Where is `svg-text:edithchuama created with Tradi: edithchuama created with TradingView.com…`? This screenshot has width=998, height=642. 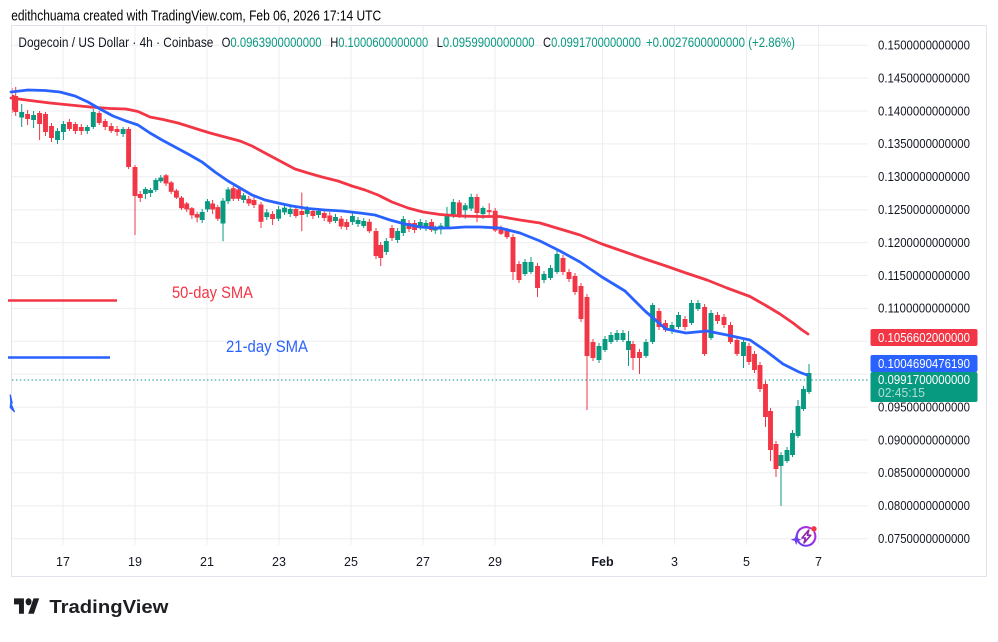
svg-text:edithchuama created with Tradi: edithchuama created with TradingView.com… is located at coordinates (196, 16).